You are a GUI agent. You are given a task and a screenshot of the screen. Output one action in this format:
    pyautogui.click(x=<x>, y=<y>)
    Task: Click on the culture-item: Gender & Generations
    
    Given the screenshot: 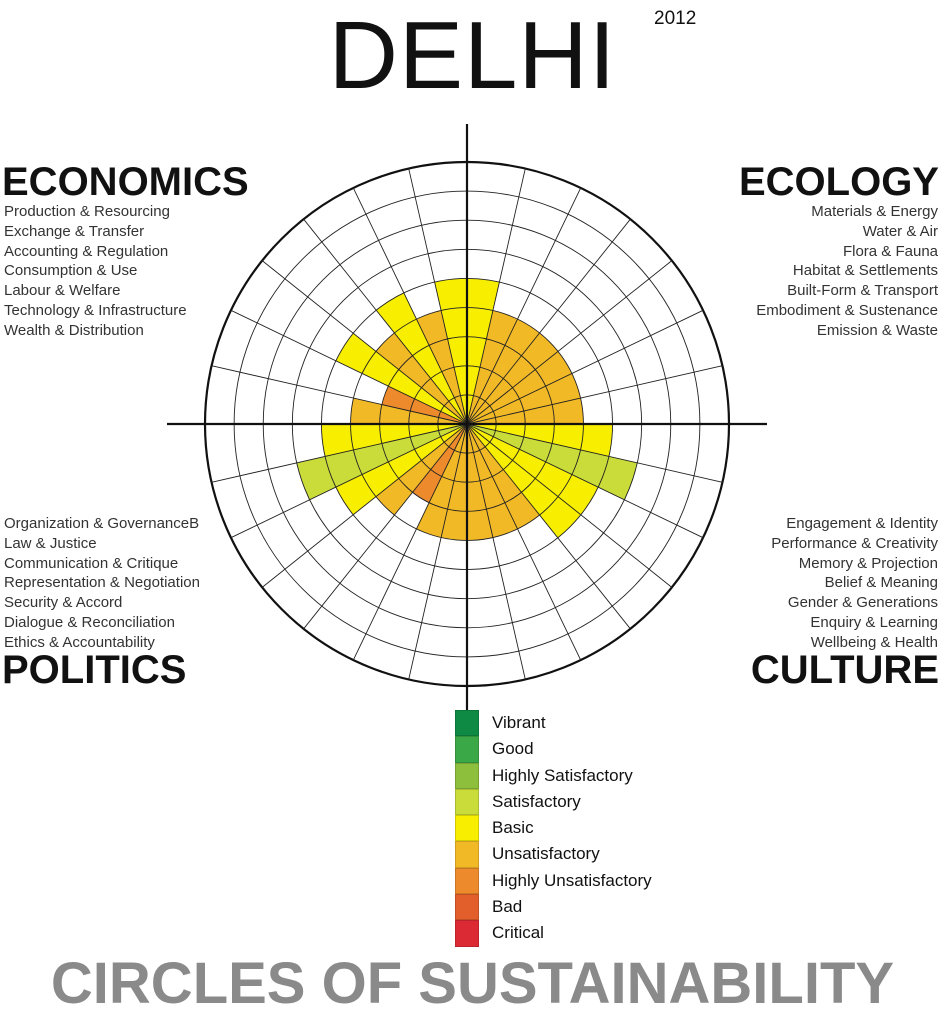 What is the action you would take?
    pyautogui.click(x=862, y=603)
    